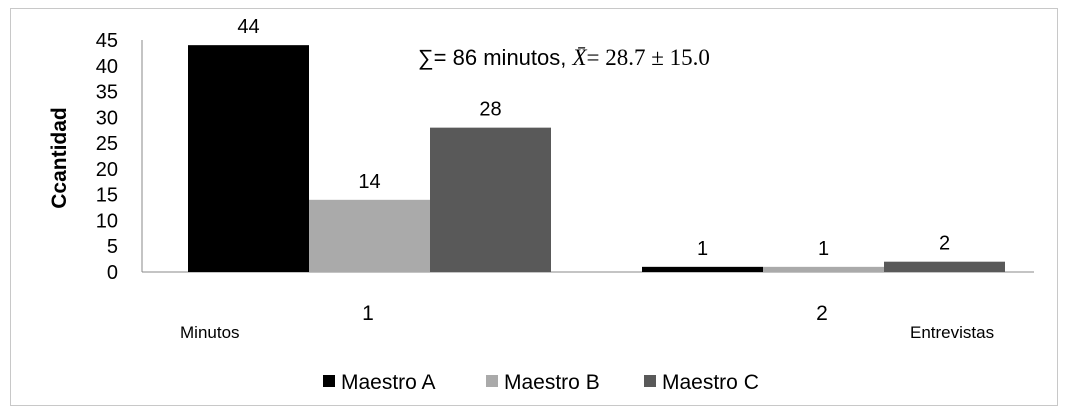 The width and height of the screenshot is (1068, 414). I want to click on legend-swatch-maestro-a, so click(329, 381).